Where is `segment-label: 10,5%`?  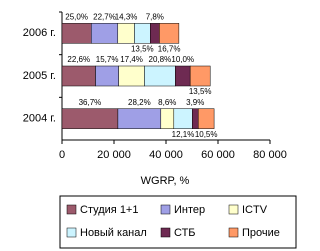
segment-label: 10,5% is located at coordinates (206, 134).